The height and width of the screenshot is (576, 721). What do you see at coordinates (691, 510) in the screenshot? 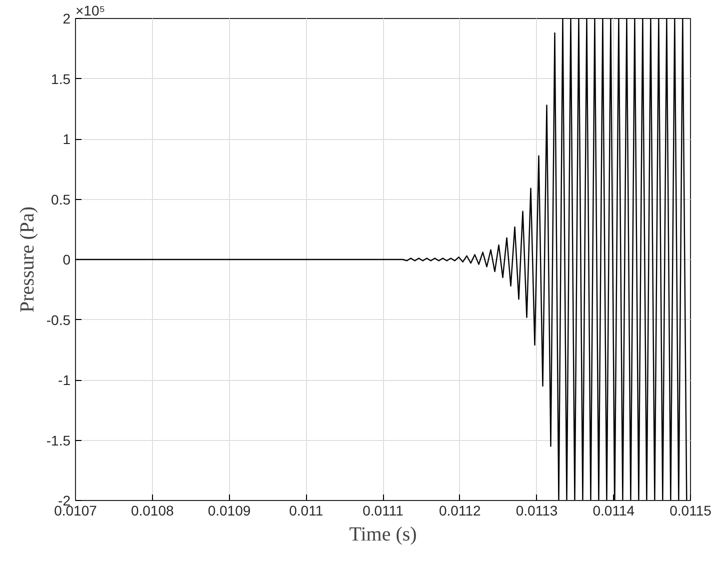
I see `x-tick-label: 0.0115` at bounding box center [691, 510].